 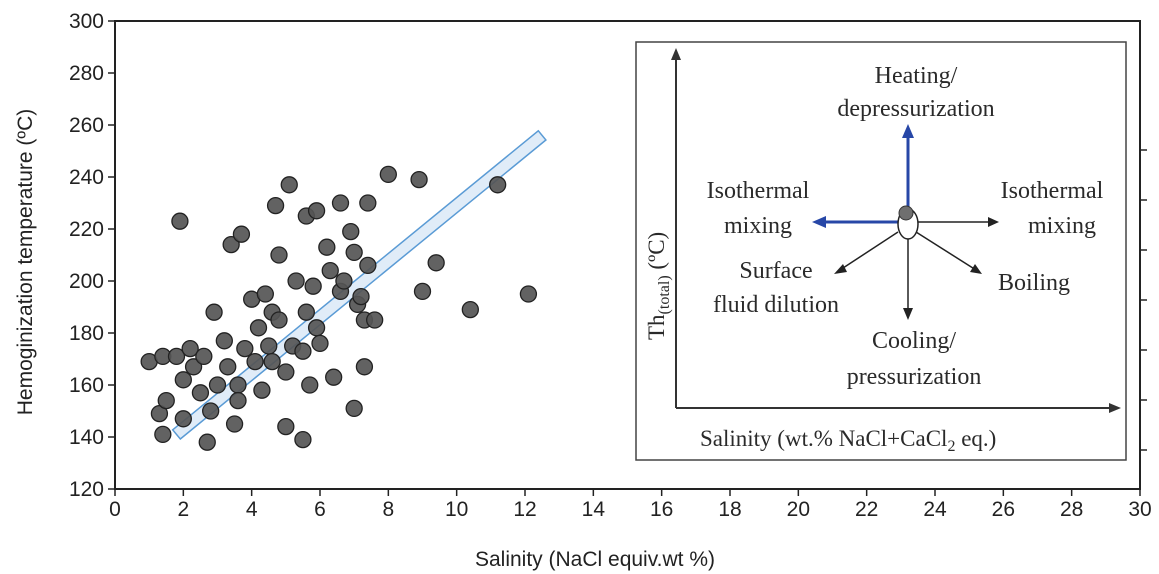 I want to click on y-tick-label: 140, so click(x=86, y=437).